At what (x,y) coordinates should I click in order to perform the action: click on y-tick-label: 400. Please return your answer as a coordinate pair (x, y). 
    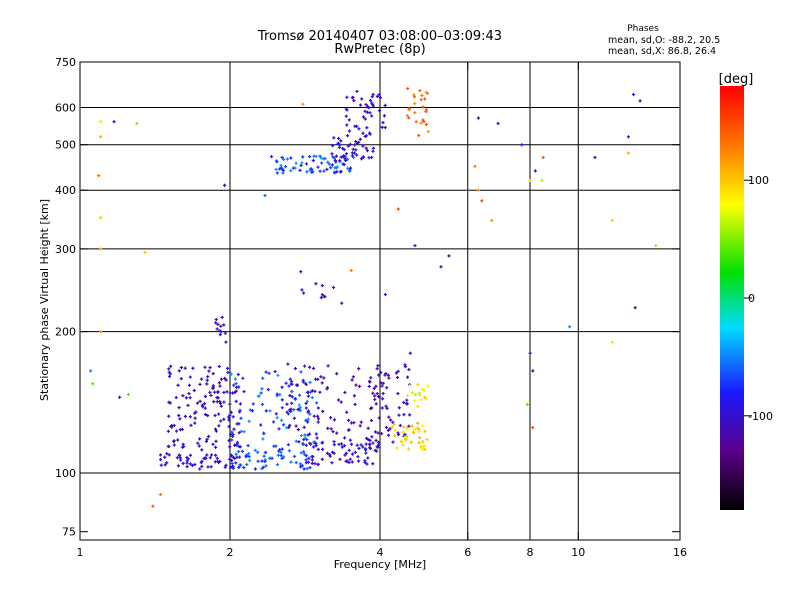
    Looking at the image, I should click on (65, 190).